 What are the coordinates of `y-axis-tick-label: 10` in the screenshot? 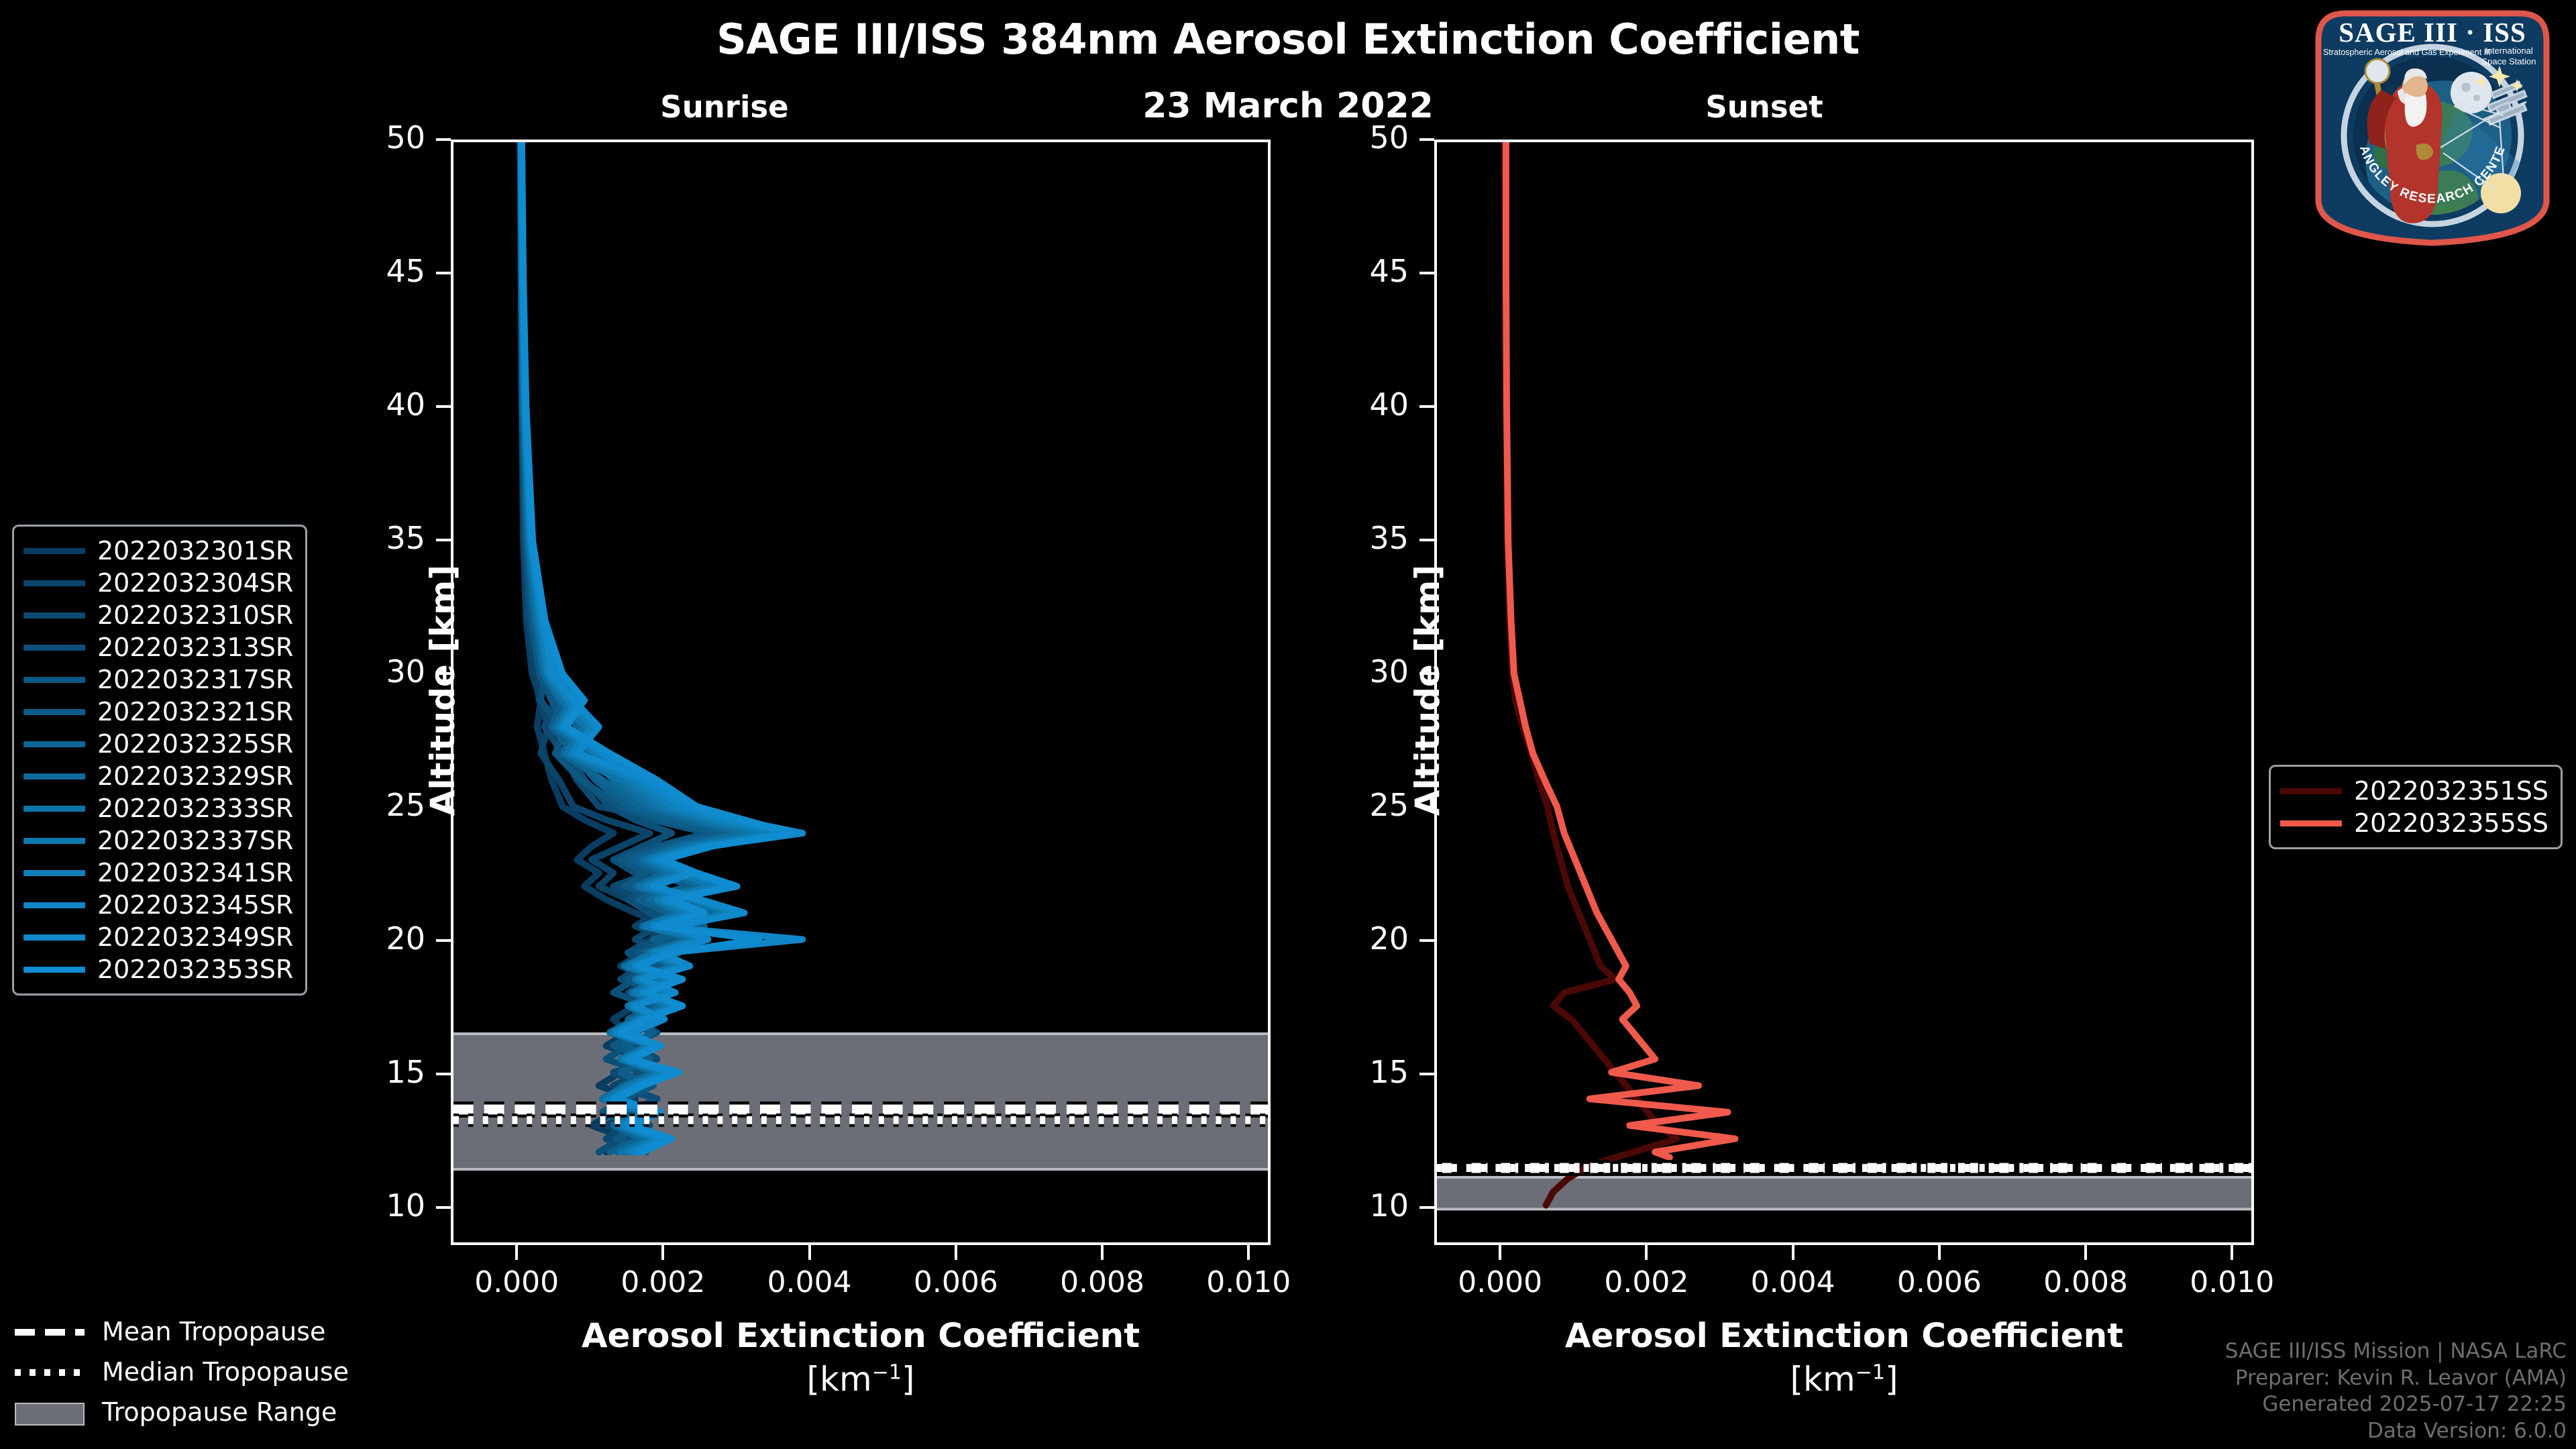 It's located at (1389, 1205).